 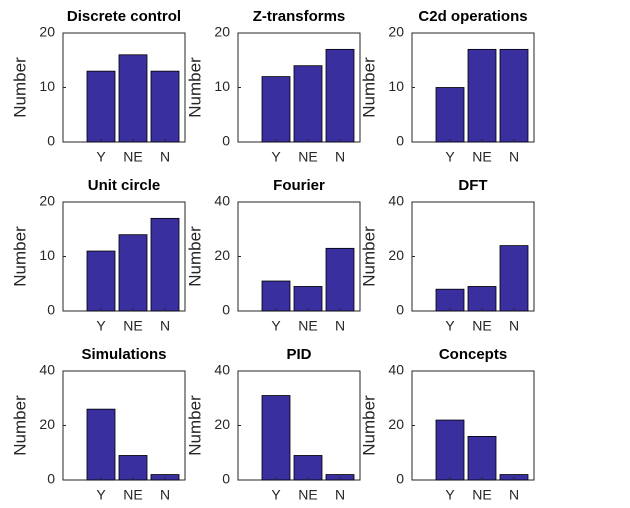 What do you see at coordinates (299, 16) in the screenshot?
I see `subplot-title: Z-transforms` at bounding box center [299, 16].